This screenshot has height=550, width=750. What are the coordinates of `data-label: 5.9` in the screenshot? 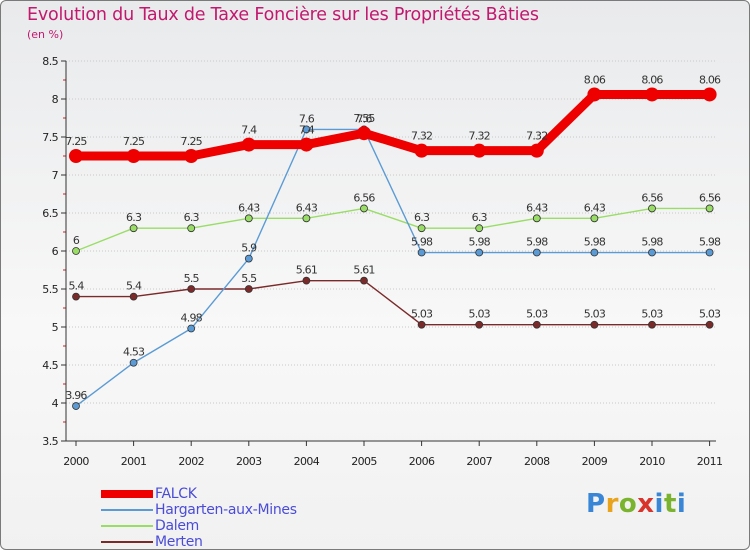 It's located at (249, 248).